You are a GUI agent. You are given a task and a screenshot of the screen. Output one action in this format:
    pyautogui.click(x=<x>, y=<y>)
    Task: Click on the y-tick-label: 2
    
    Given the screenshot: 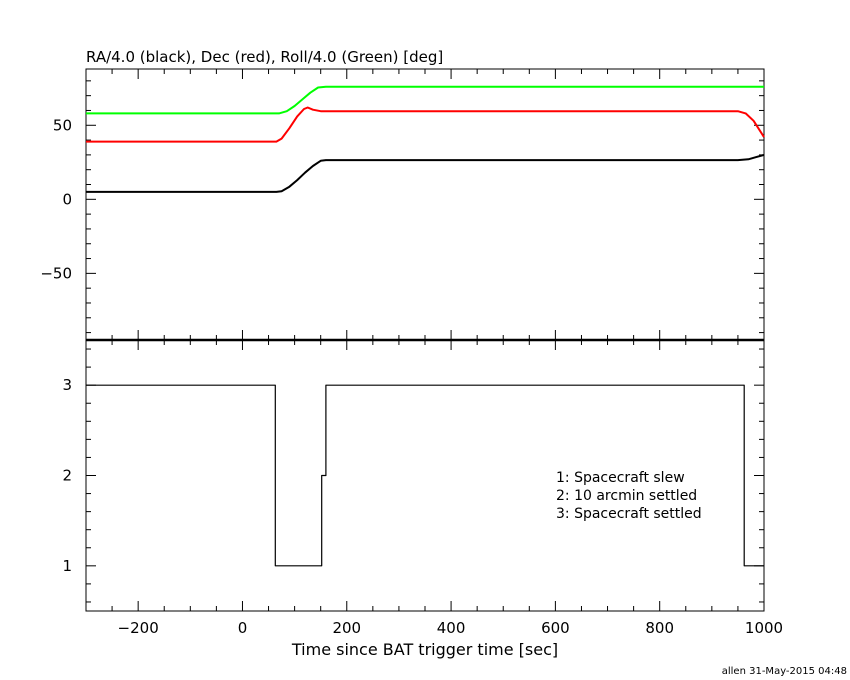 What is the action you would take?
    pyautogui.click(x=67, y=476)
    